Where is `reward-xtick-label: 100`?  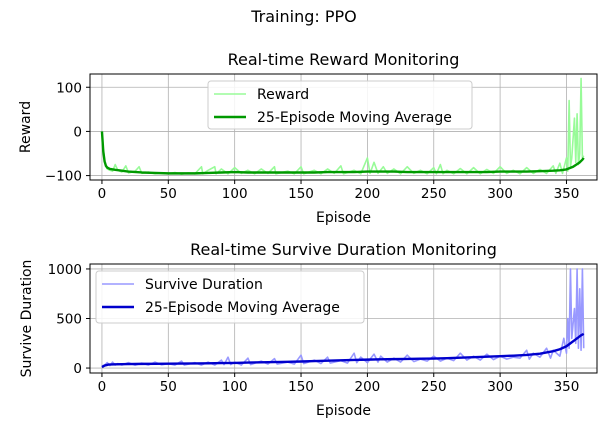
reward-xtick-label: 100 is located at coordinates (235, 194).